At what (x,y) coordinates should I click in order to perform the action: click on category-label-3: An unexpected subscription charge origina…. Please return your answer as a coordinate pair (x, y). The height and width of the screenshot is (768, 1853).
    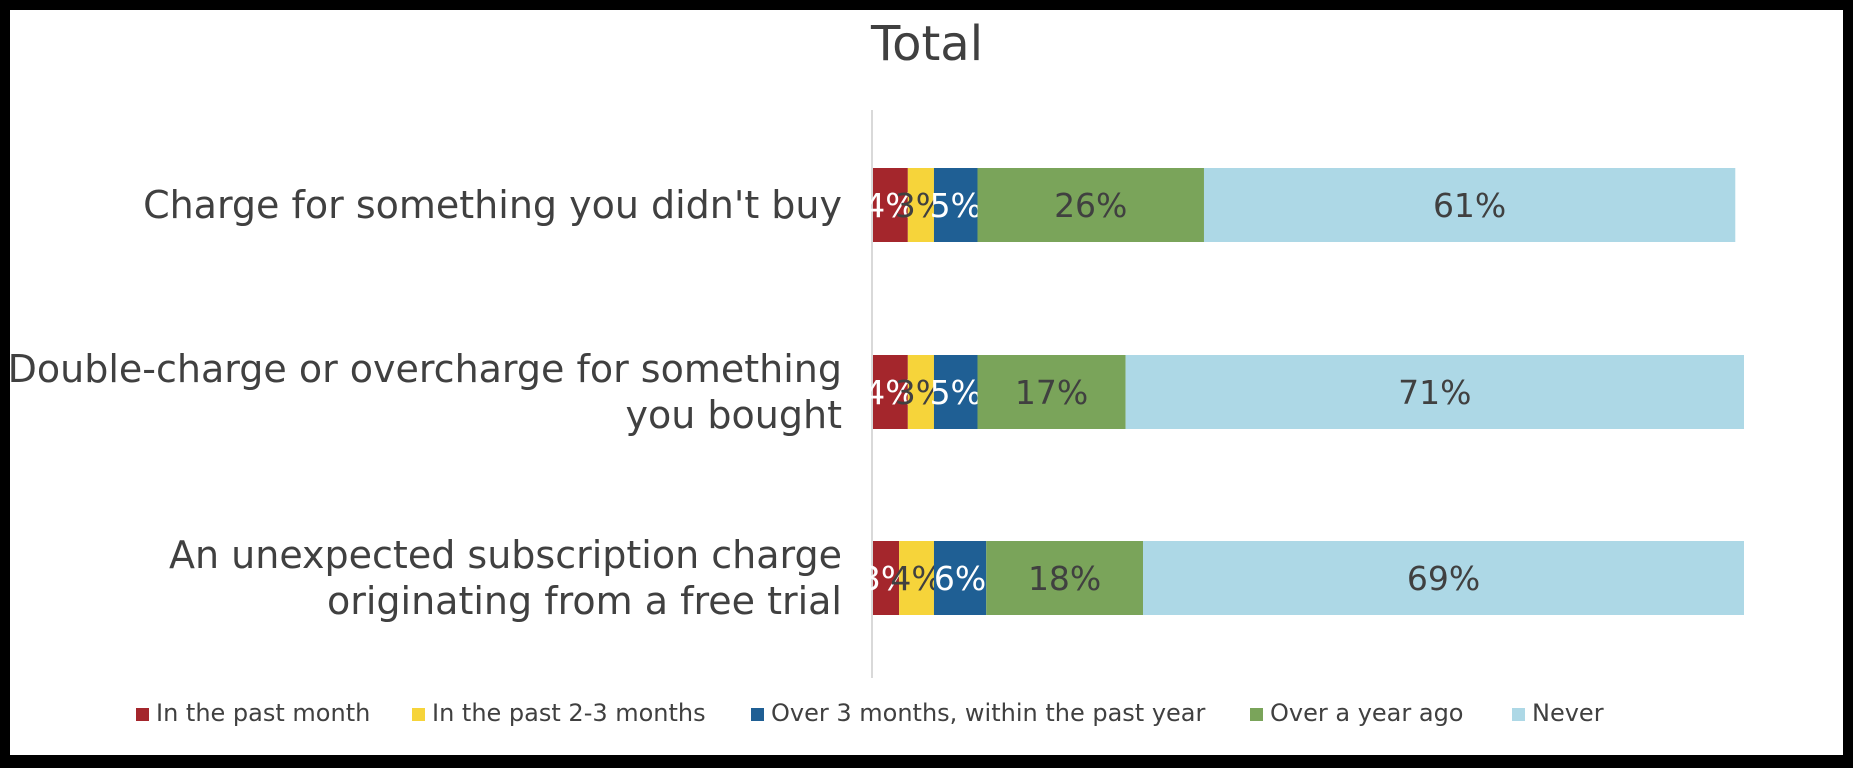
    Looking at the image, I should click on (505, 578).